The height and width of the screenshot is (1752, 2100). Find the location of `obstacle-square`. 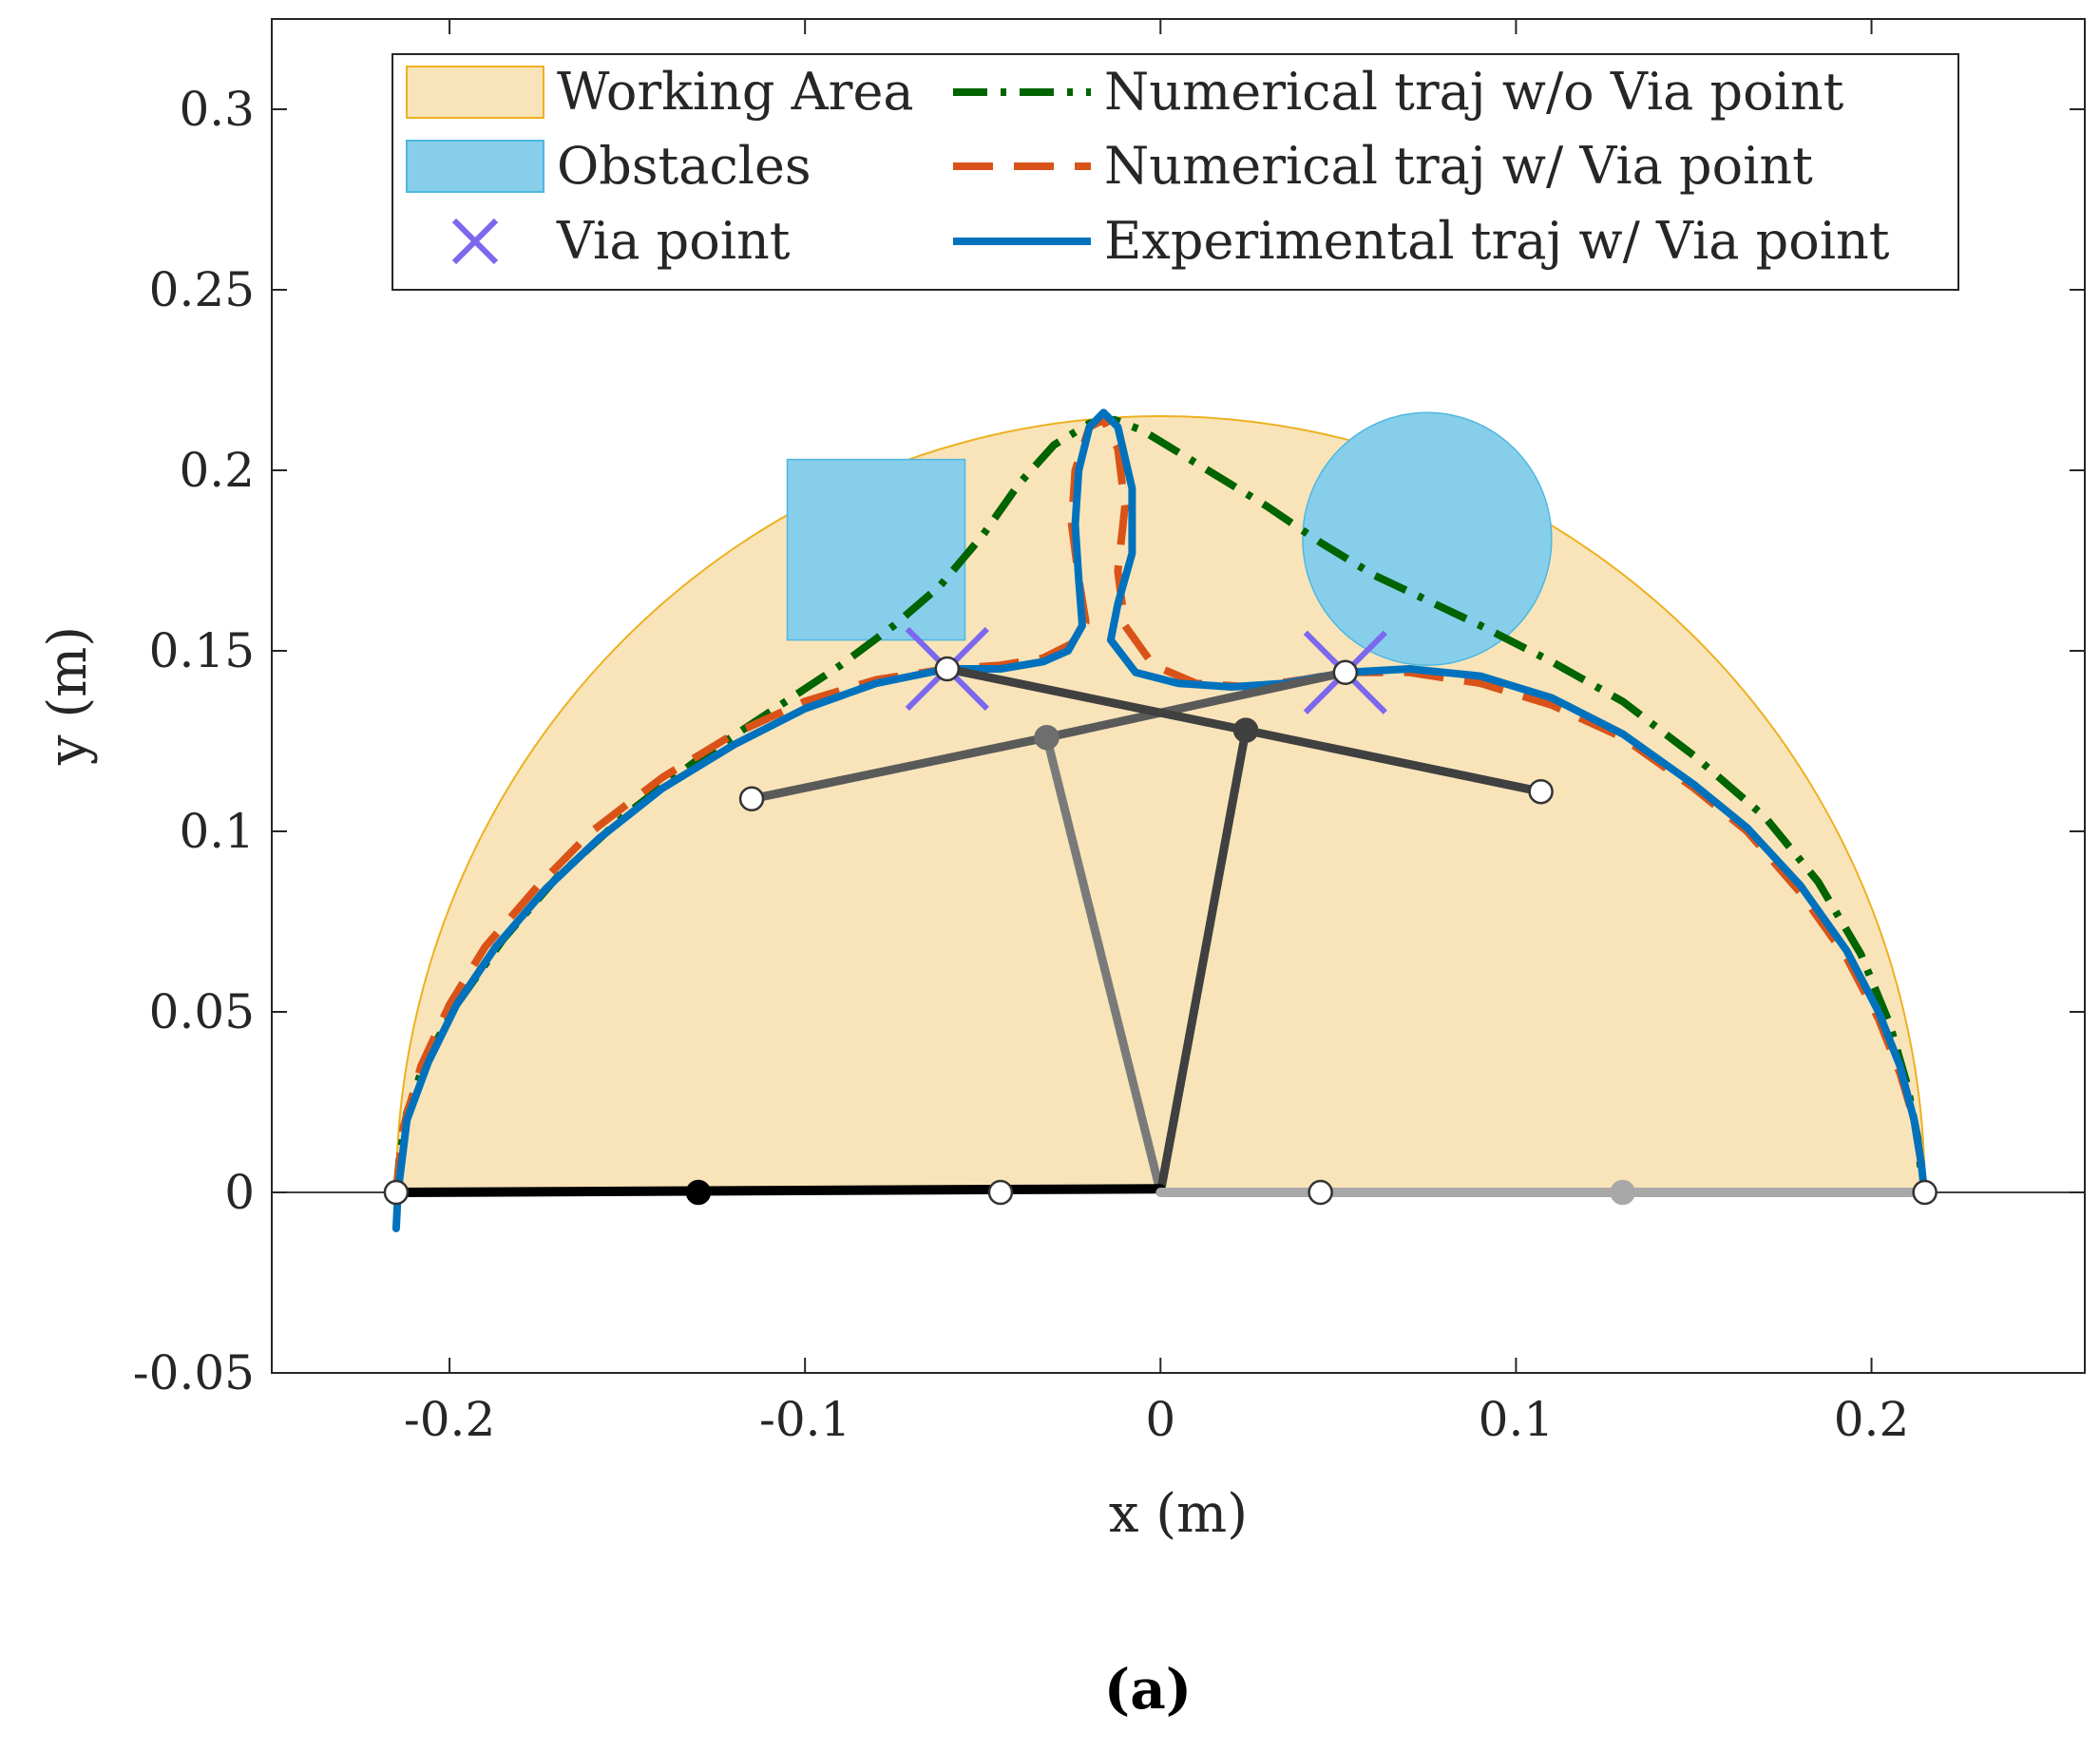

obstacle-square is located at coordinates (876, 549).